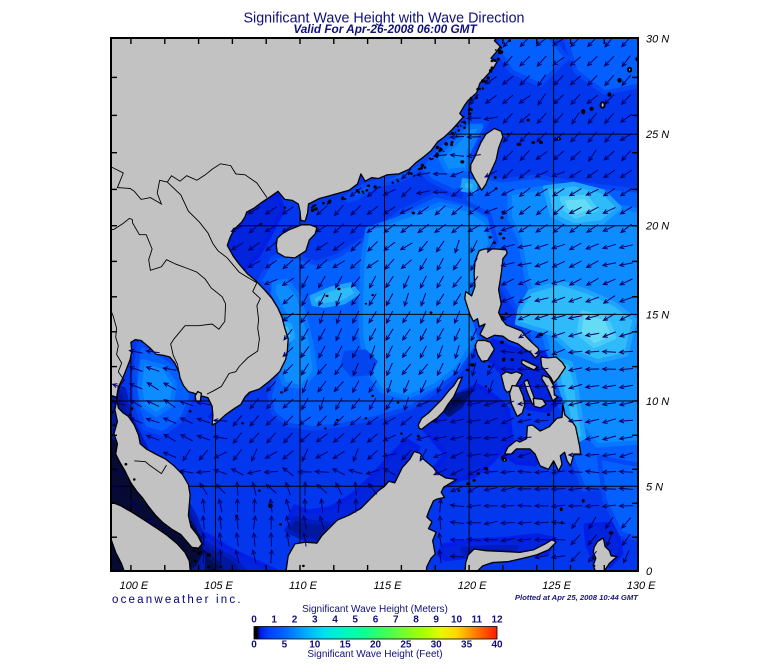  I want to click on svg-text: 3, so click(315, 620).